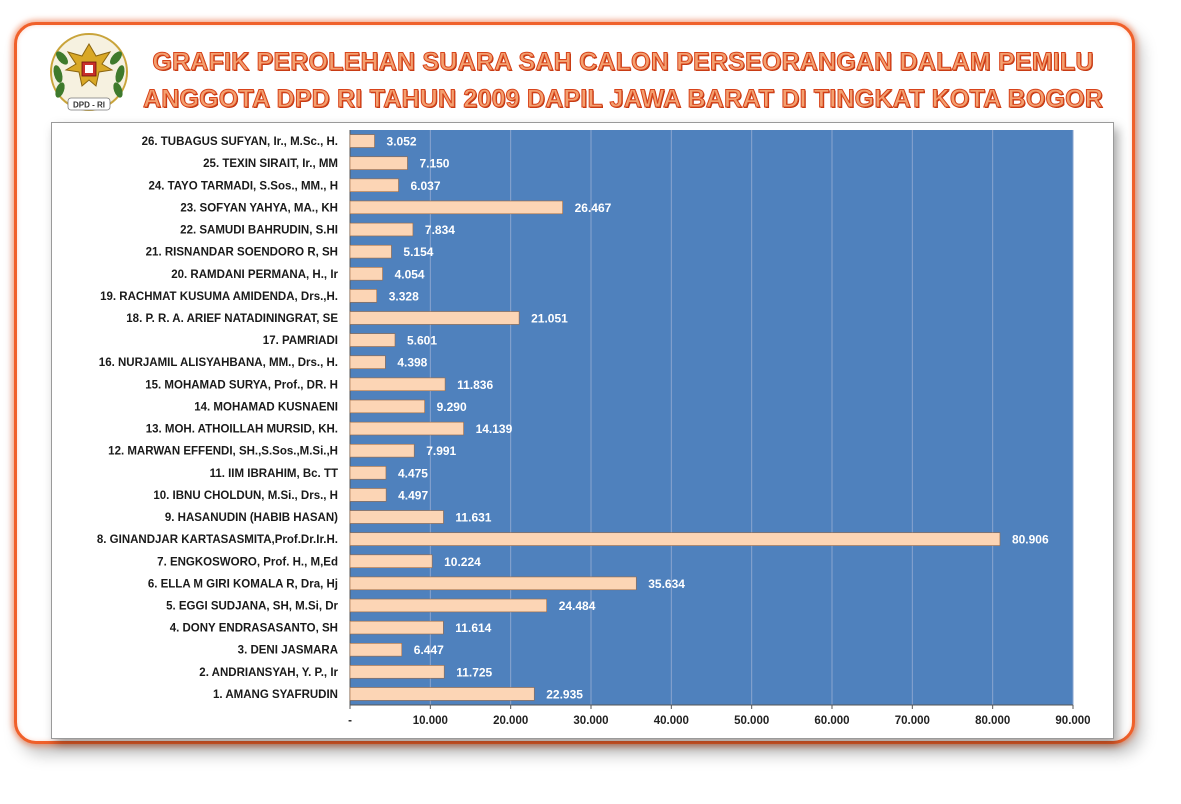  I want to click on garuda-emblem-icon, so click(89, 65).